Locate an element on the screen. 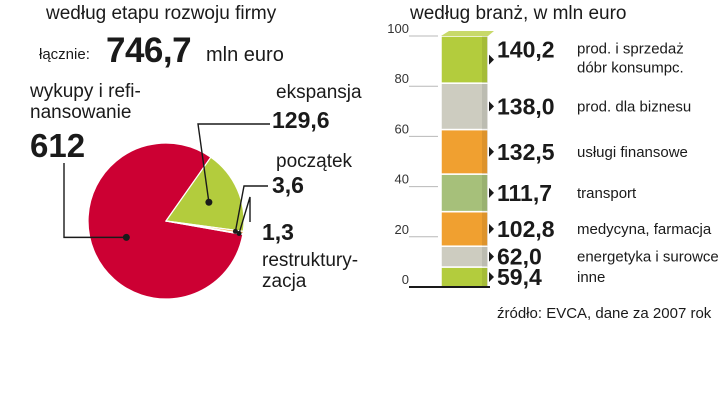  y-tick-label: 20 is located at coordinates (402, 229).